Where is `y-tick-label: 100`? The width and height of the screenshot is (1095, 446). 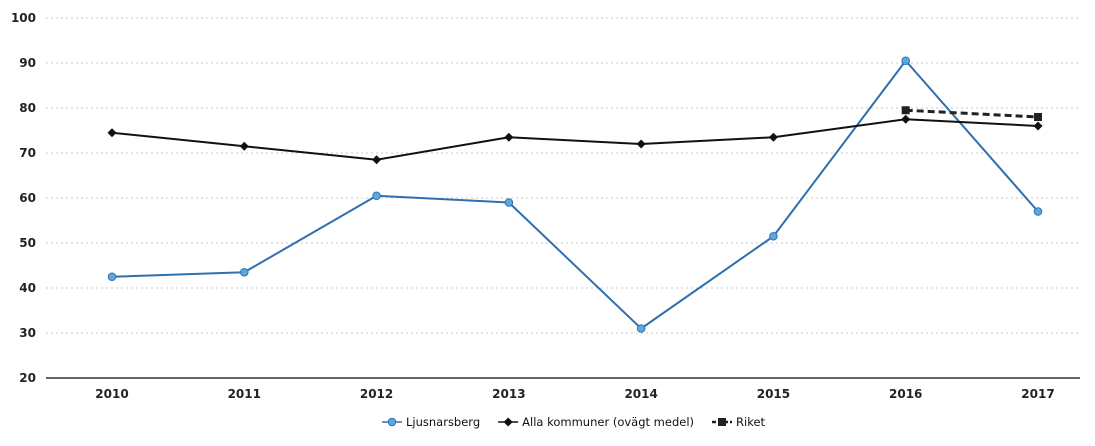
y-tick-label: 100 is located at coordinates (23, 18).